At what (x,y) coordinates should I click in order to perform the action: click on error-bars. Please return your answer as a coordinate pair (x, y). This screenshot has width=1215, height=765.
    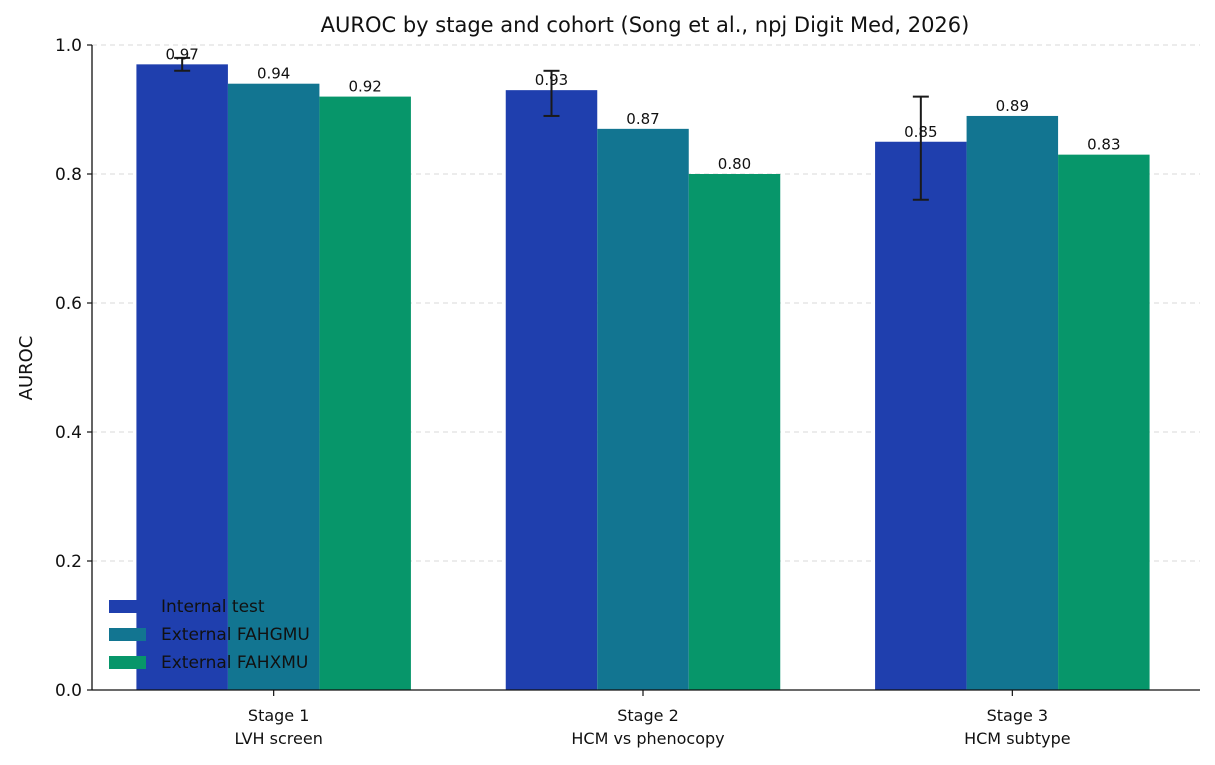
    Looking at the image, I should click on (551, 128).